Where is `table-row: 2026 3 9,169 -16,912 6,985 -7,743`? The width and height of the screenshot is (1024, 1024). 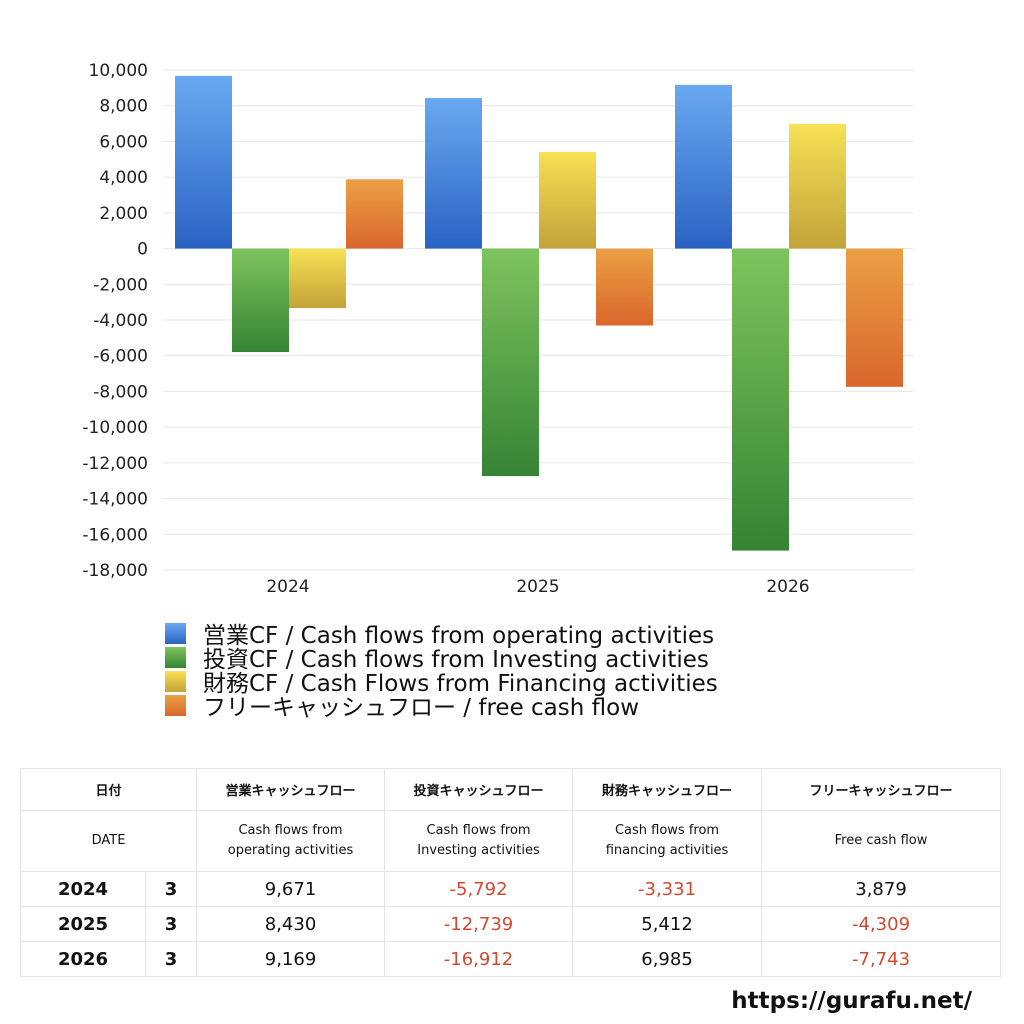 table-row: 2026 3 9,169 -16,912 6,985 -7,743 is located at coordinates (511, 959).